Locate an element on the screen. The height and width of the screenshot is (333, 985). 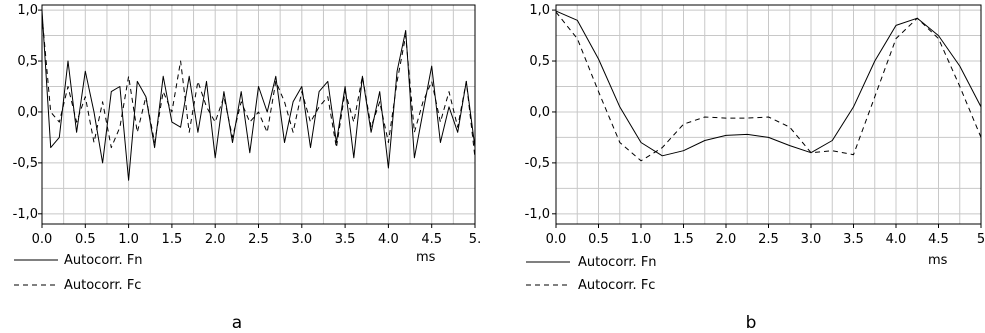
x-tick-label-a: 4.0 is located at coordinates (388, 239).